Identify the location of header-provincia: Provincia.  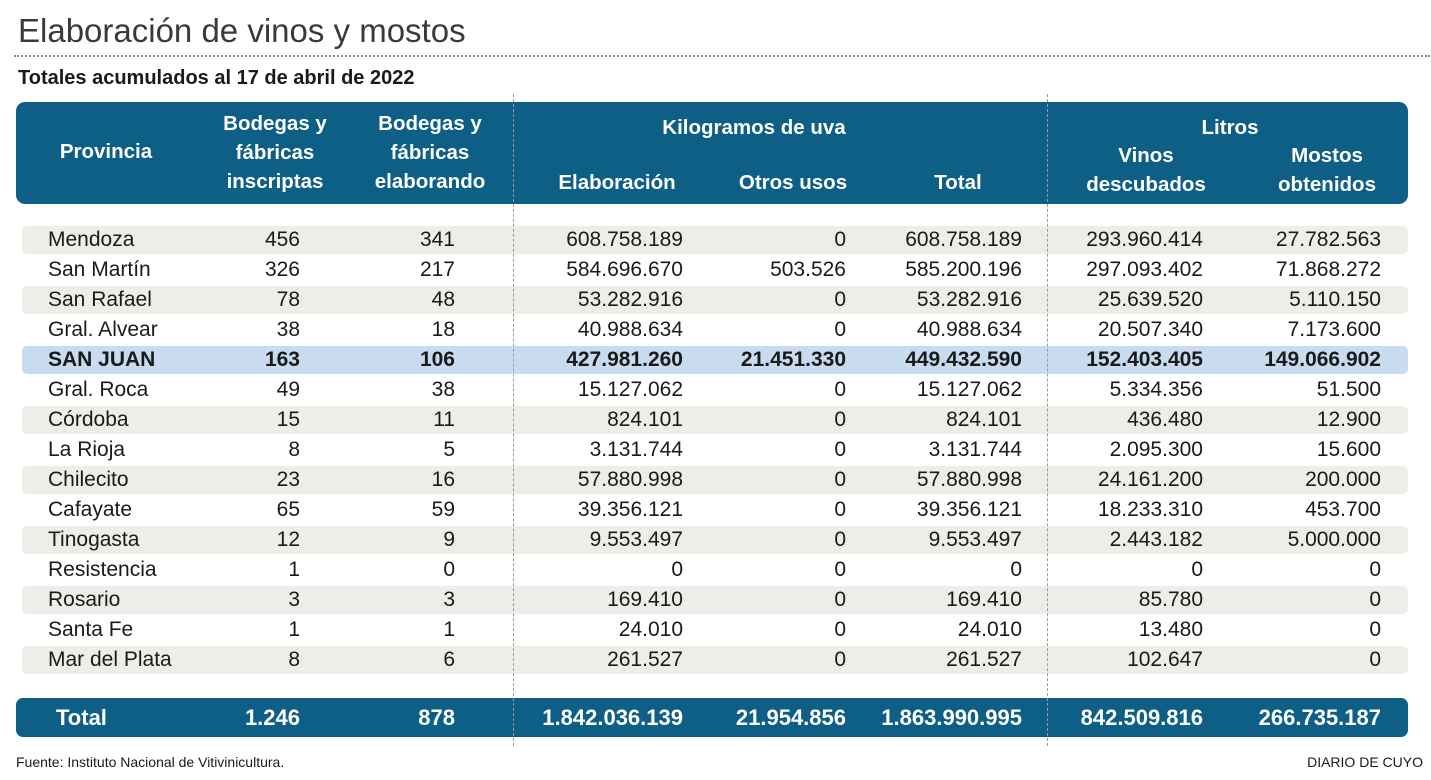
(106, 151).